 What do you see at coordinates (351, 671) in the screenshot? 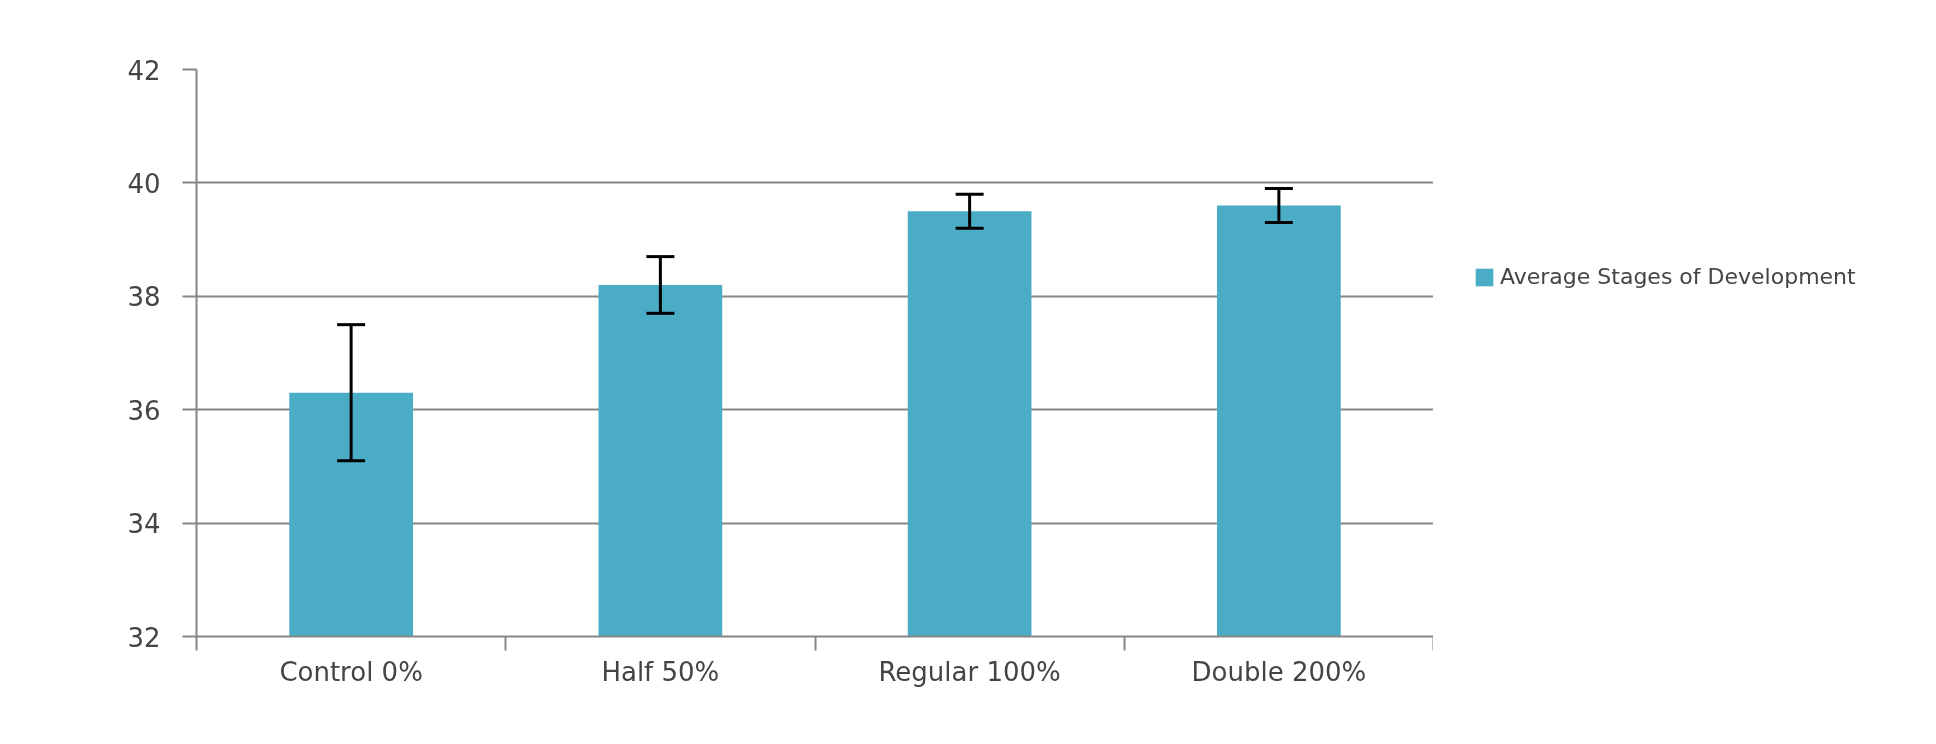
I see `x-tick-label: Control 0%` at bounding box center [351, 671].